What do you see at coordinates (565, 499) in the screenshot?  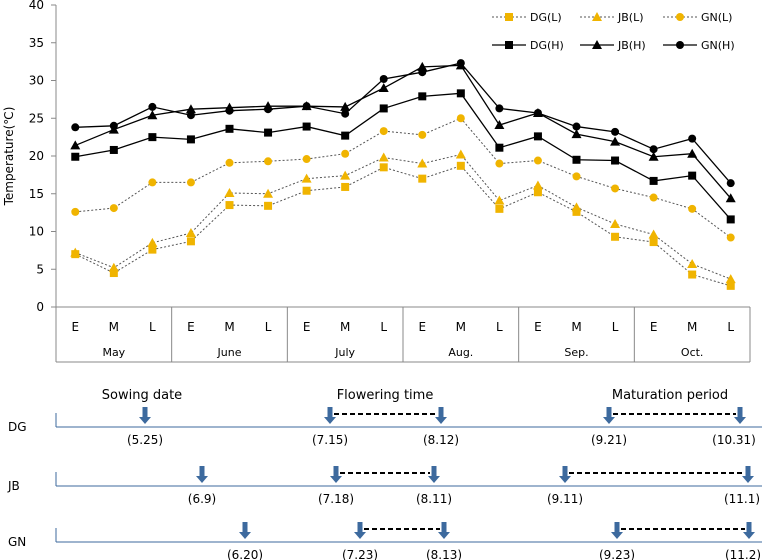 I see `maturation-start: (9.11)` at bounding box center [565, 499].